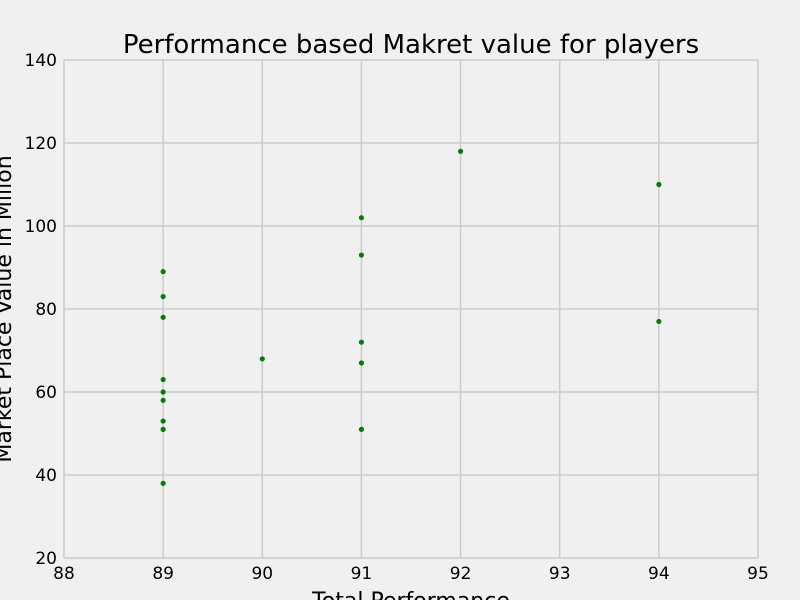  I want to click on x-tick-label-0: 88, so click(64, 574).